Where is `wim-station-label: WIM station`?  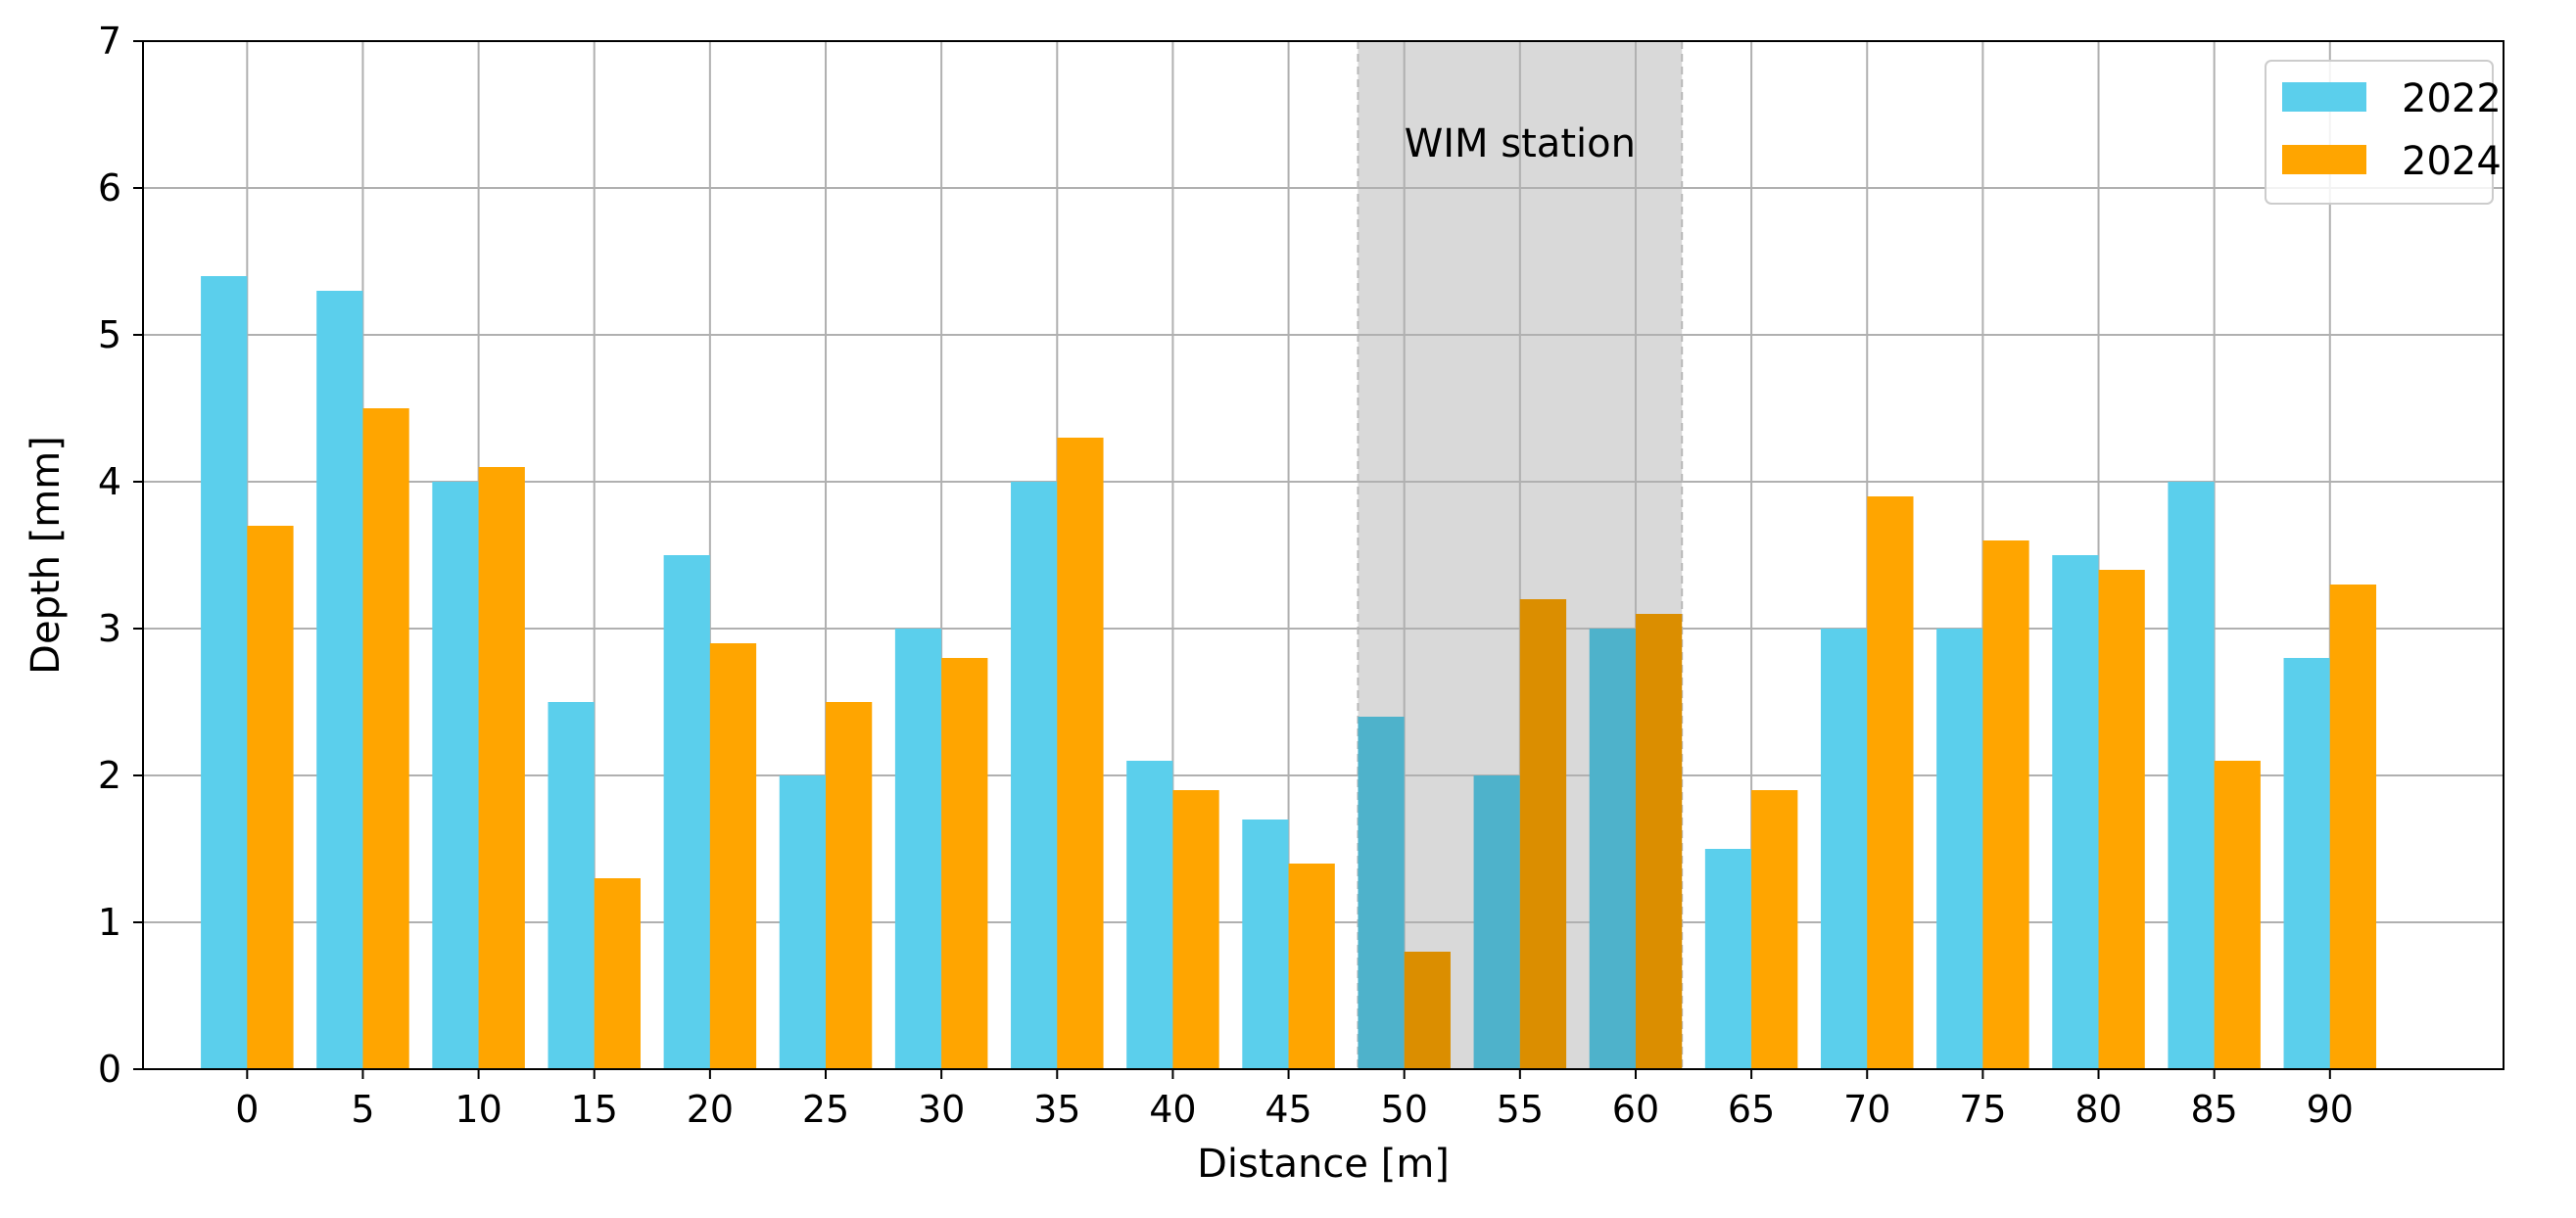 wim-station-label: WIM station is located at coordinates (1520, 144).